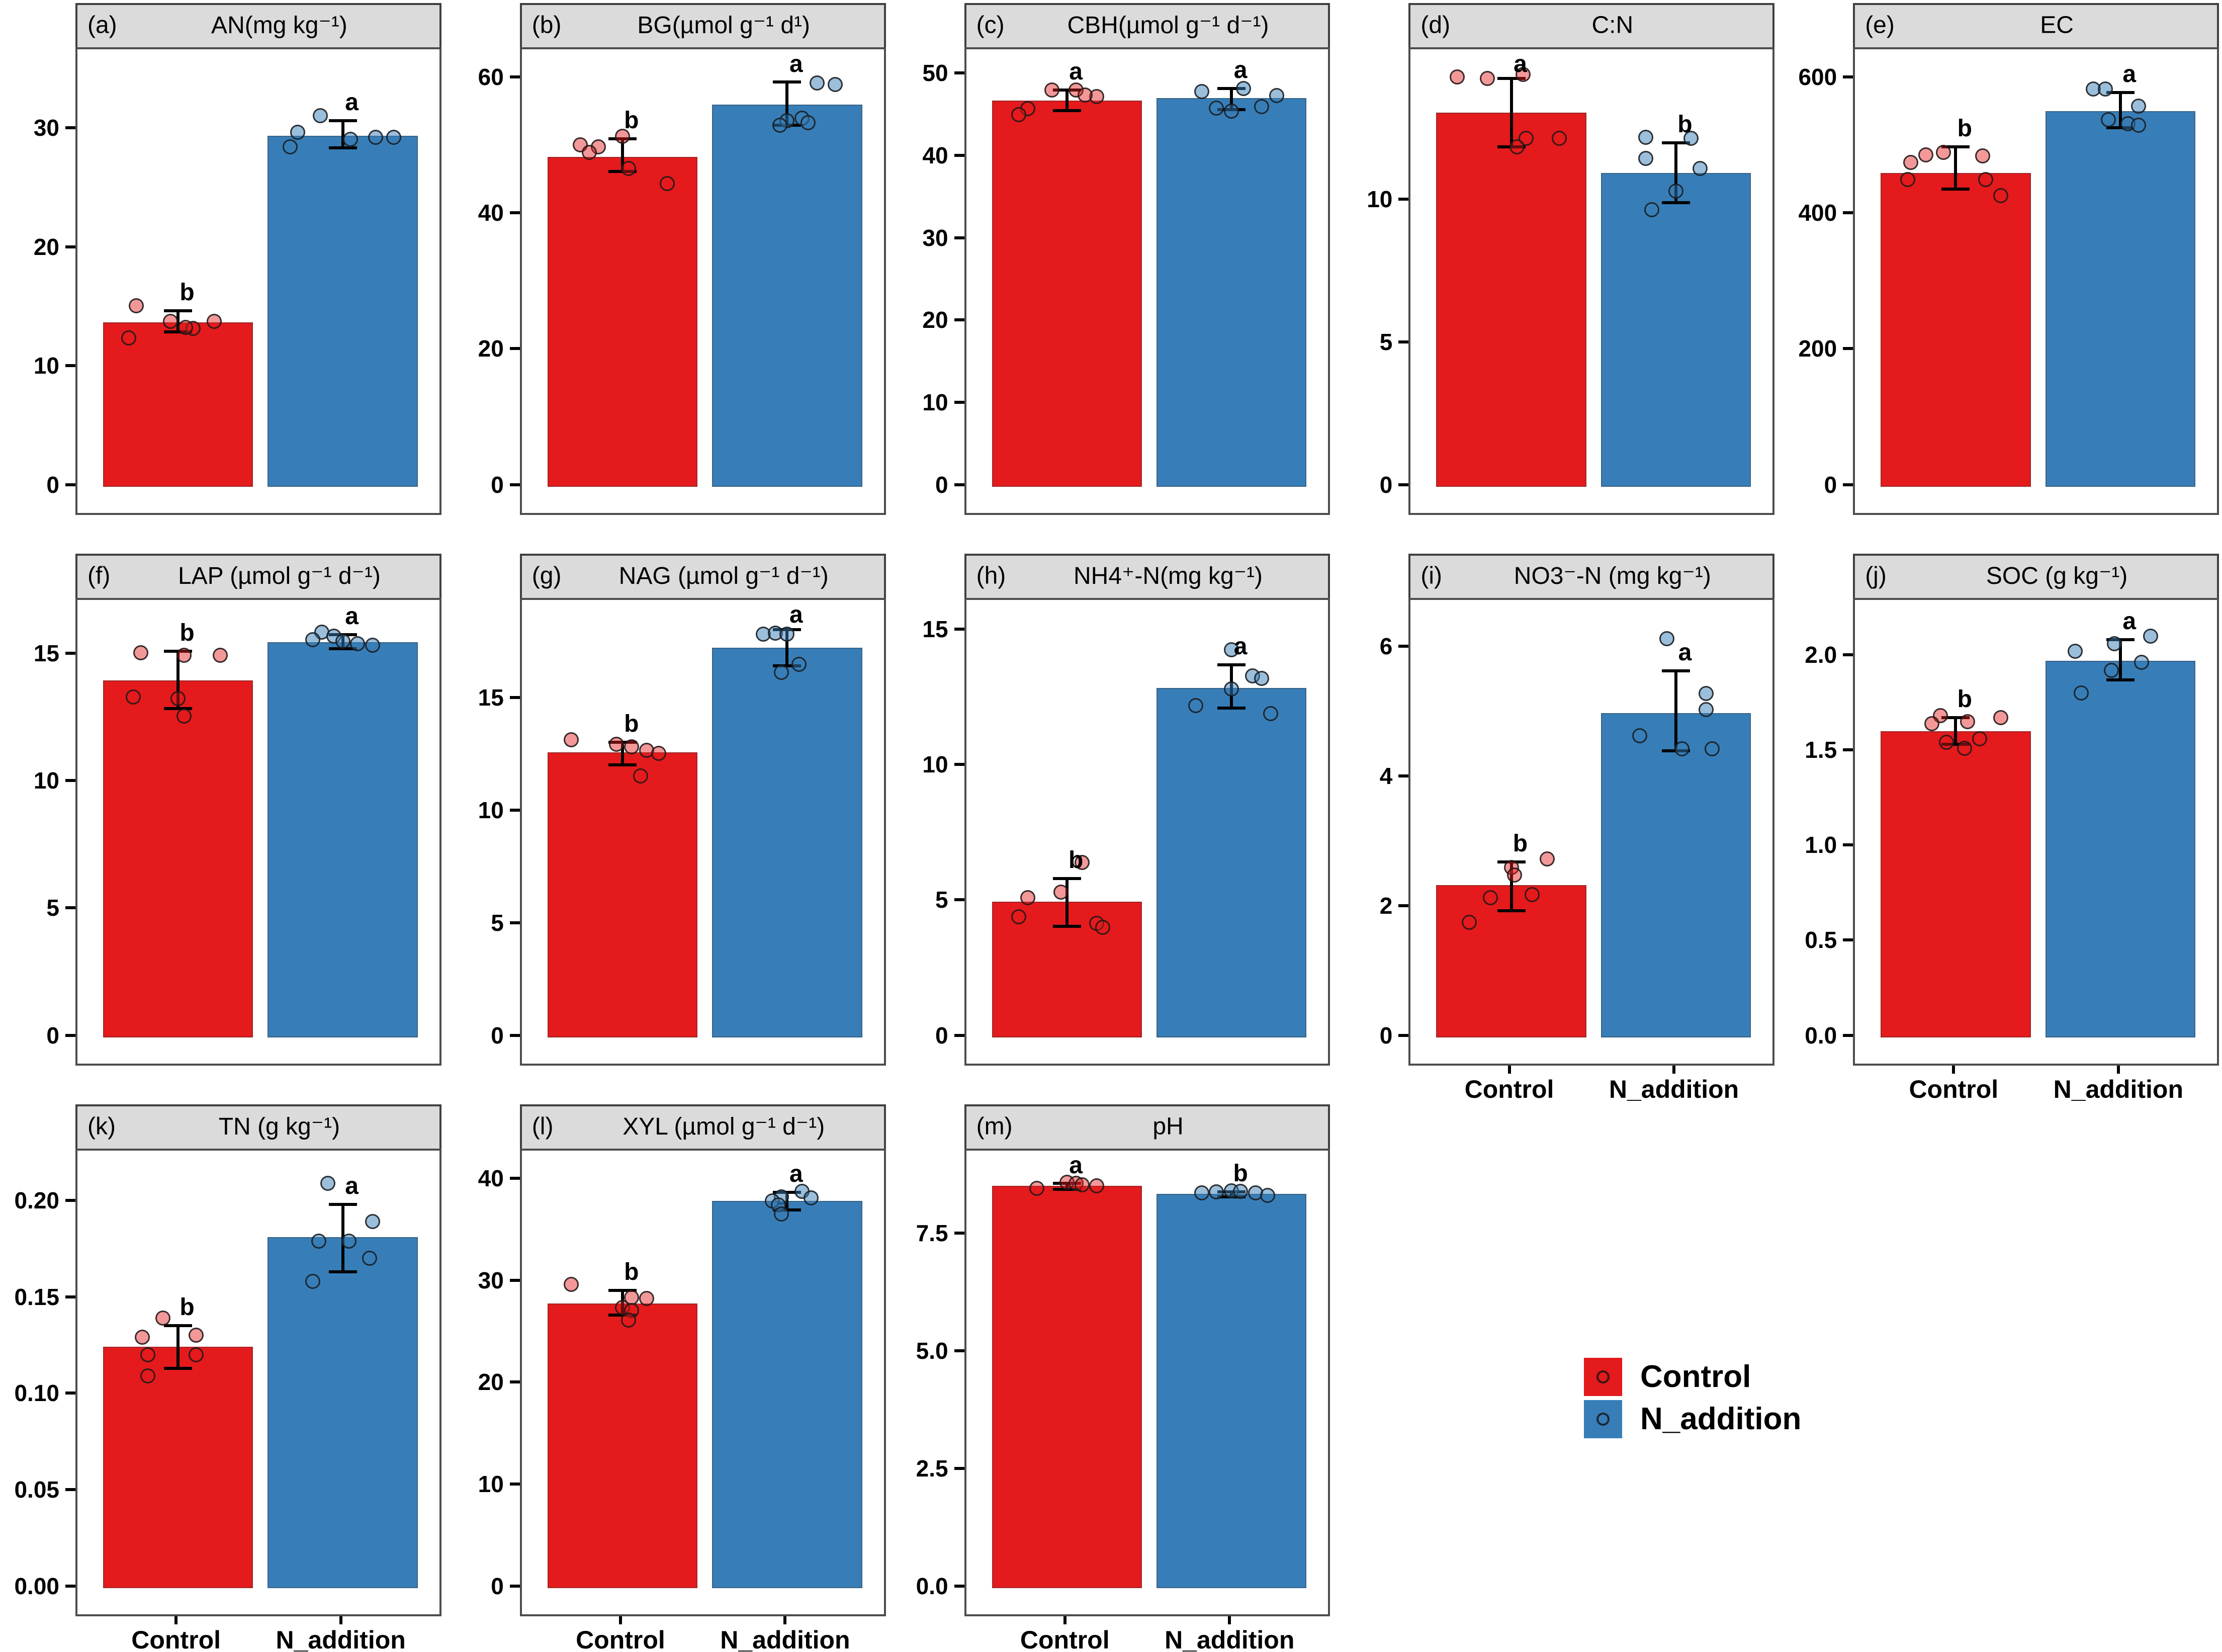 Image resolution: width=2222 pixels, height=1652 pixels. Describe the element at coordinates (491, 810) in the screenshot. I see `y-tick-label: 10` at that location.